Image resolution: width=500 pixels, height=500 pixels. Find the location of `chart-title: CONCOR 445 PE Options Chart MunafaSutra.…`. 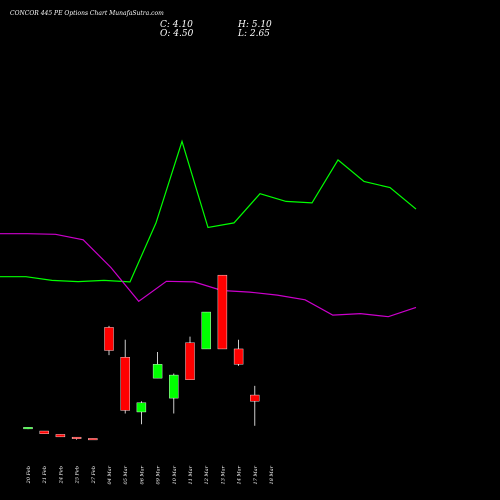

chart-title: CONCOR 445 PE Options Chart MunafaSutra.… is located at coordinates (87, 13).